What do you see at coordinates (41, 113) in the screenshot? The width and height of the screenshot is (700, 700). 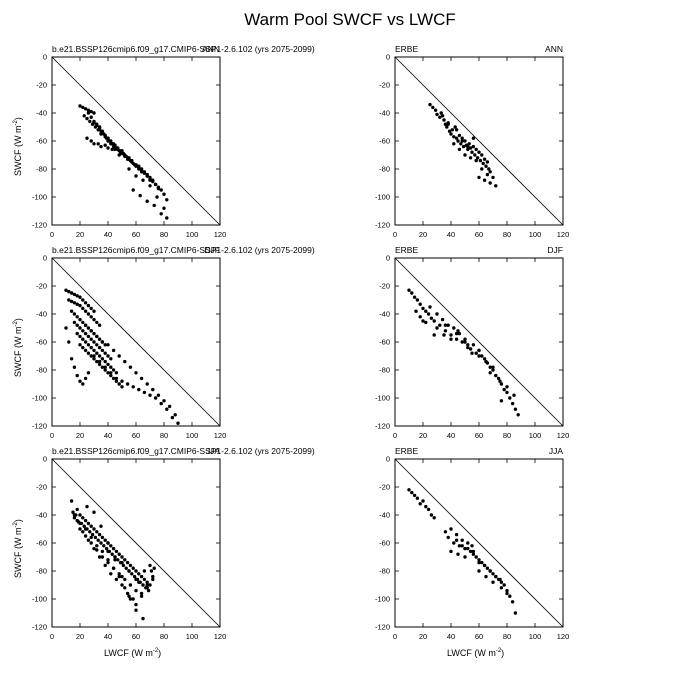 I see `y-tick-label: -40` at bounding box center [41, 113].